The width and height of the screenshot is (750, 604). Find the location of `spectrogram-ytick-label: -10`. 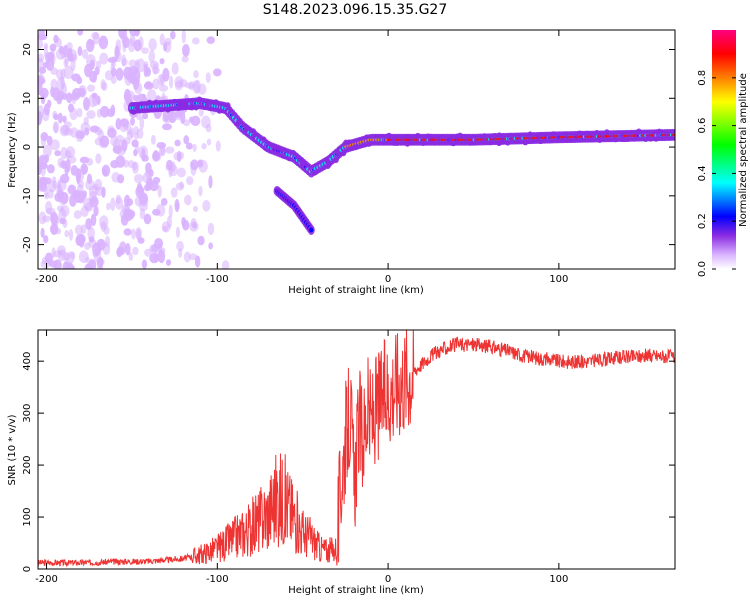

spectrogram-ytick-label: -10 is located at coordinates (27, 196).